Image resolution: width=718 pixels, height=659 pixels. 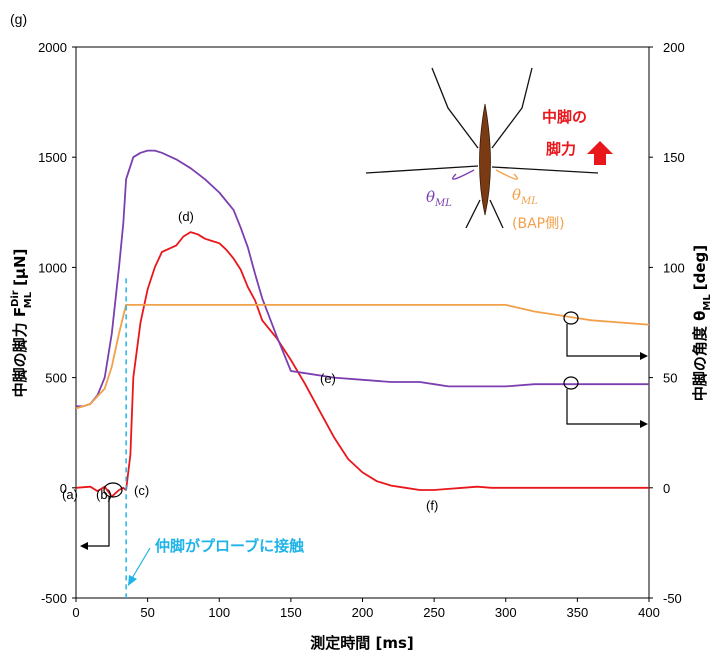 I want to click on x-tick-label: 250, so click(x=434, y=612).